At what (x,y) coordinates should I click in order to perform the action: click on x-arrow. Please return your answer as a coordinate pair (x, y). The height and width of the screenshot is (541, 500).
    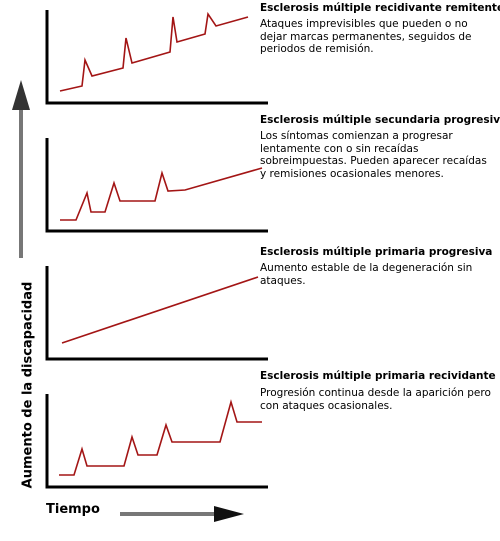
    Looking at the image, I should click on (182, 514).